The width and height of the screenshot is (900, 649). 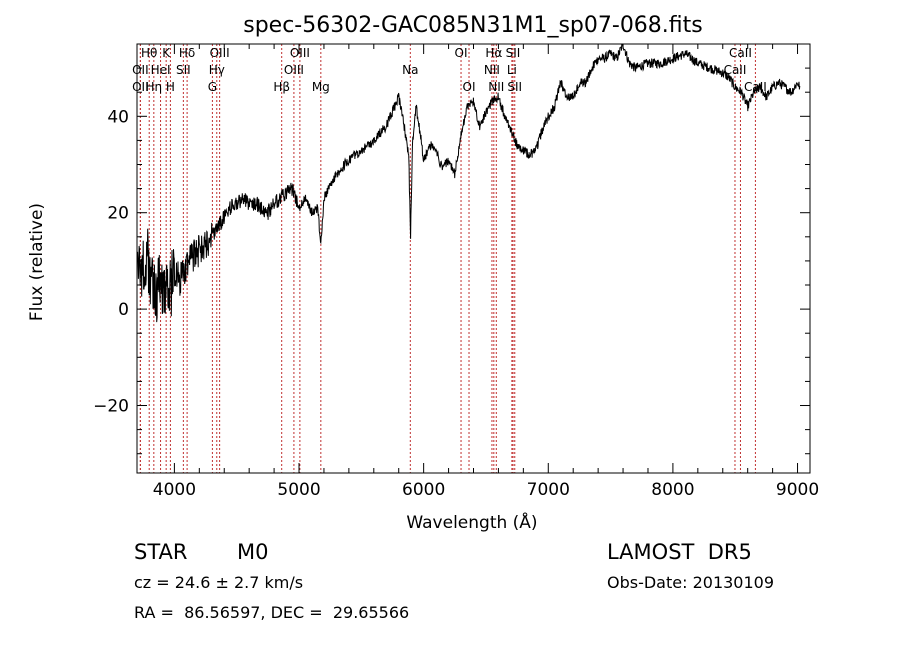 What do you see at coordinates (187, 53) in the screenshot?
I see `line-marker-label: Hδ` at bounding box center [187, 53].